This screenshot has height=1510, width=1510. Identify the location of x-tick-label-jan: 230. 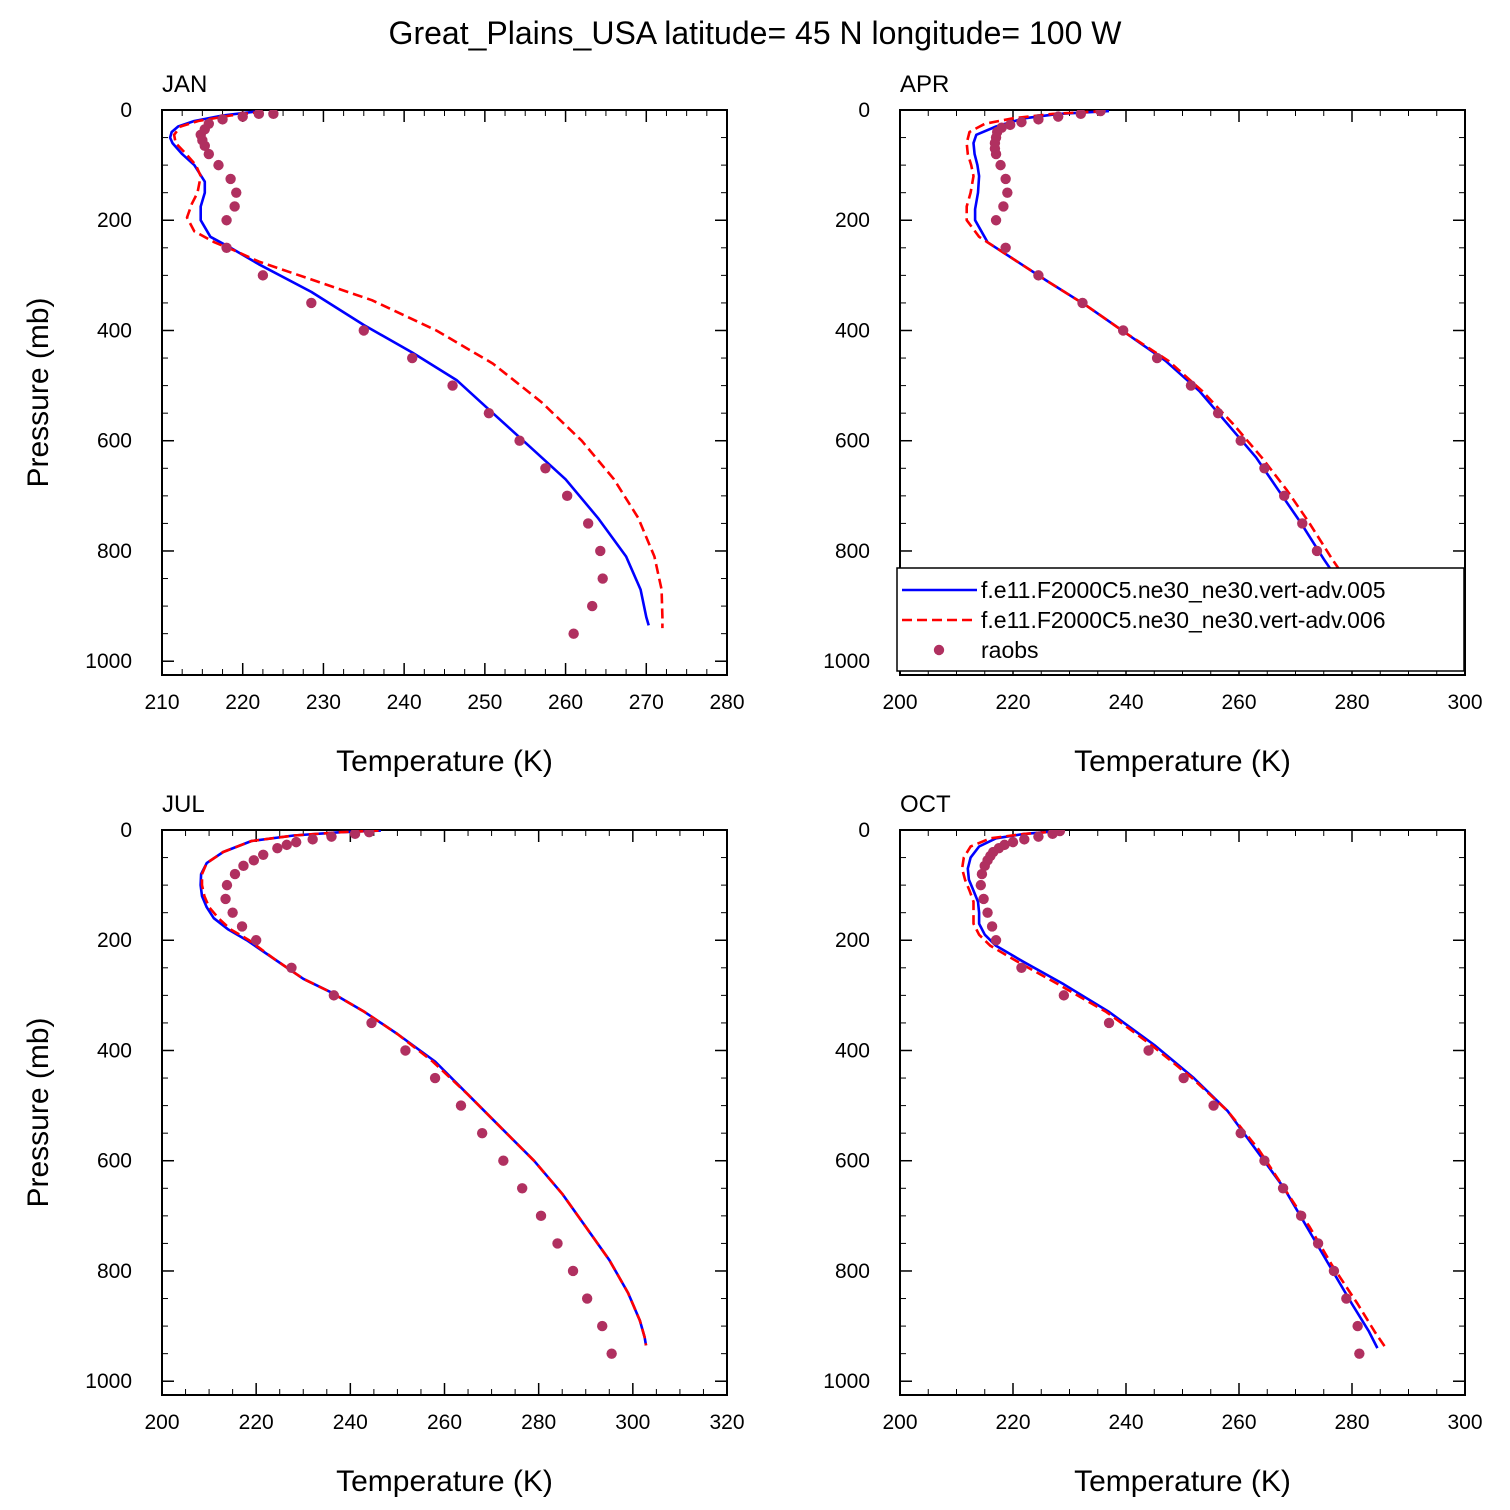
(323, 702).